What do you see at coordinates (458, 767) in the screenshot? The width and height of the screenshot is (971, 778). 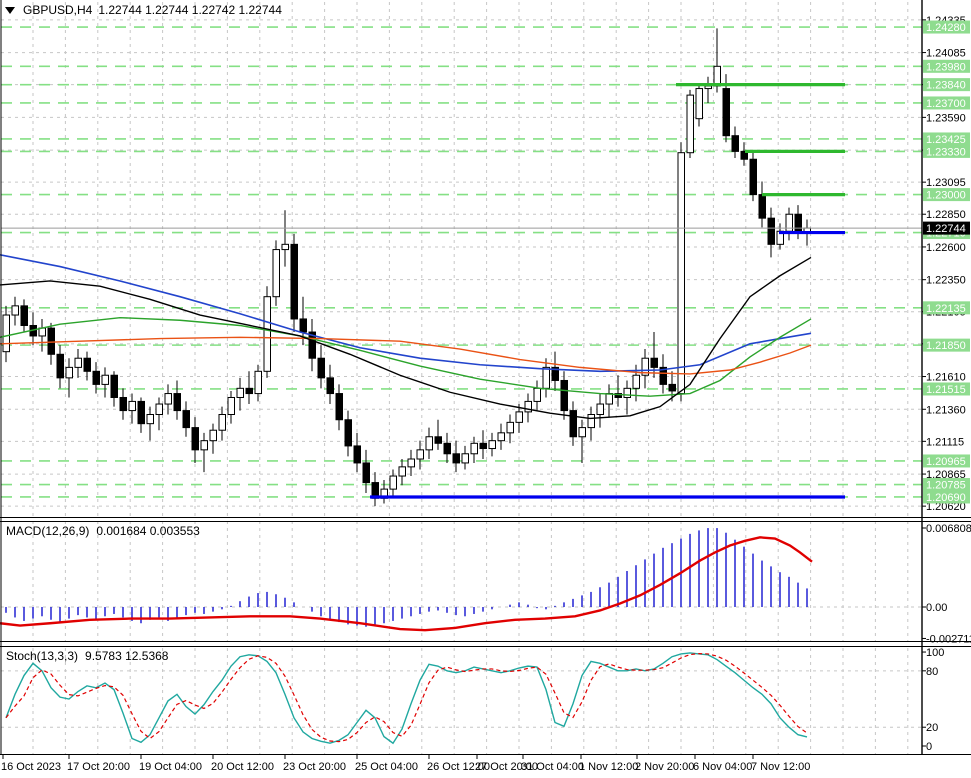 I see `time-axis-label: 26 Oct 12:00` at bounding box center [458, 767].